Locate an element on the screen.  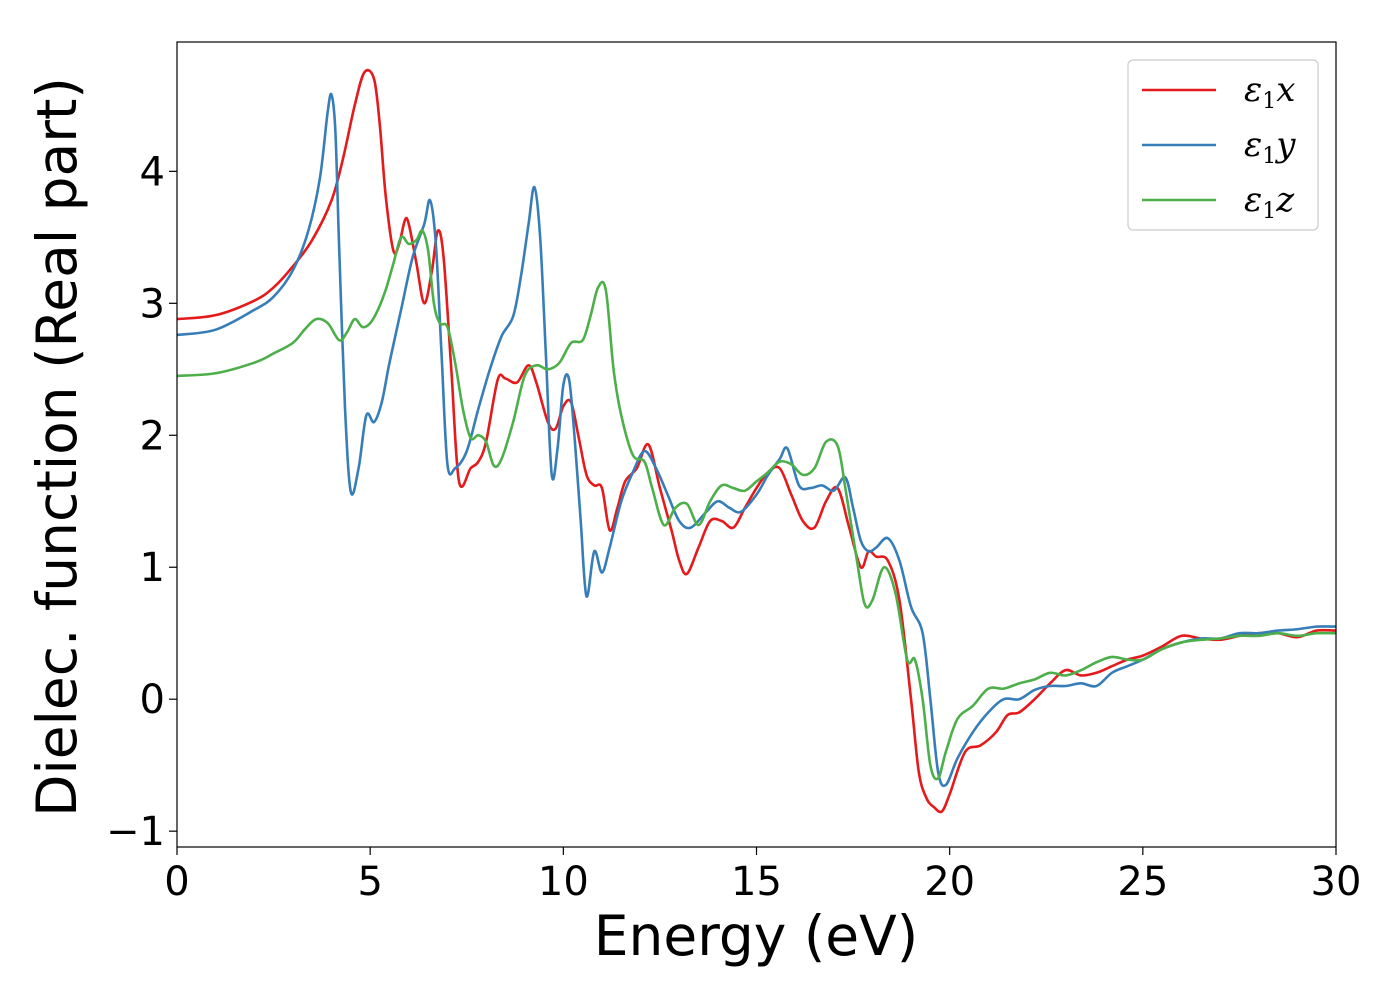
y-tick-label: 2 is located at coordinates (152, 436).